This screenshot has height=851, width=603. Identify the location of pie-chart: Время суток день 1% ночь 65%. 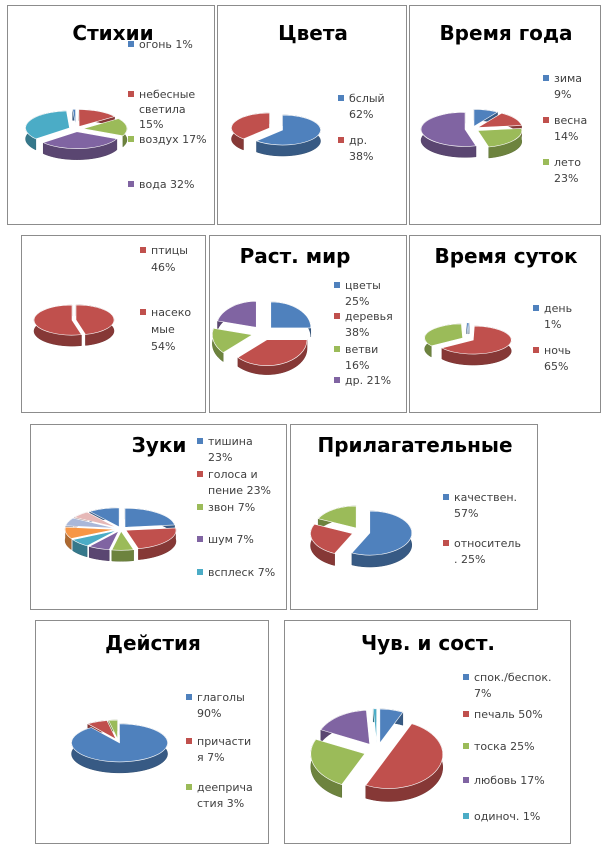
(501, 308).